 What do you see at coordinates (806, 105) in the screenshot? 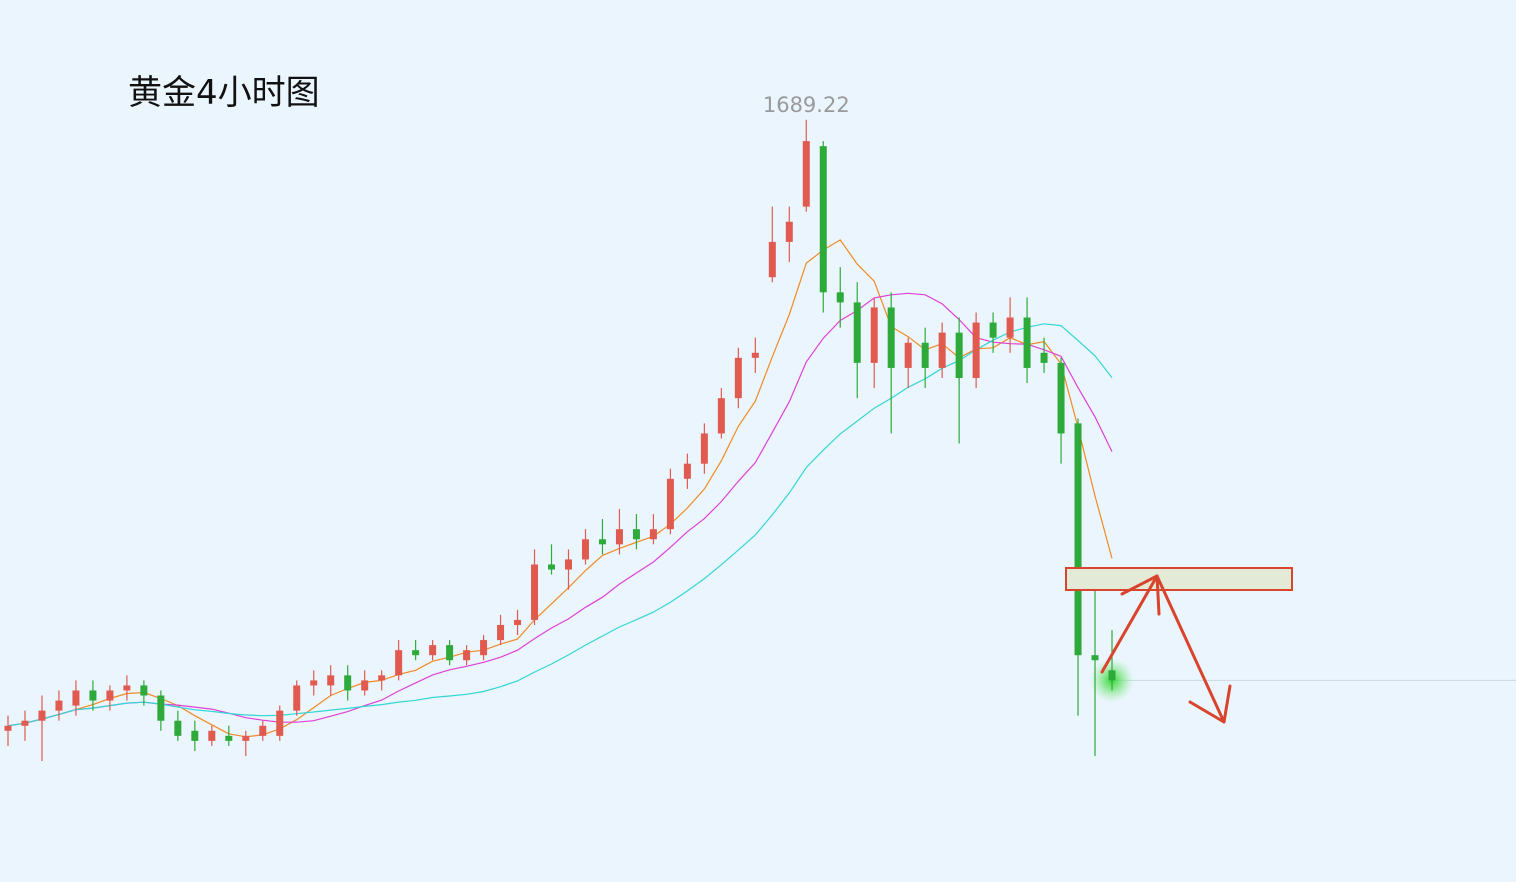
I see `peak-label: 1689.22` at bounding box center [806, 105].